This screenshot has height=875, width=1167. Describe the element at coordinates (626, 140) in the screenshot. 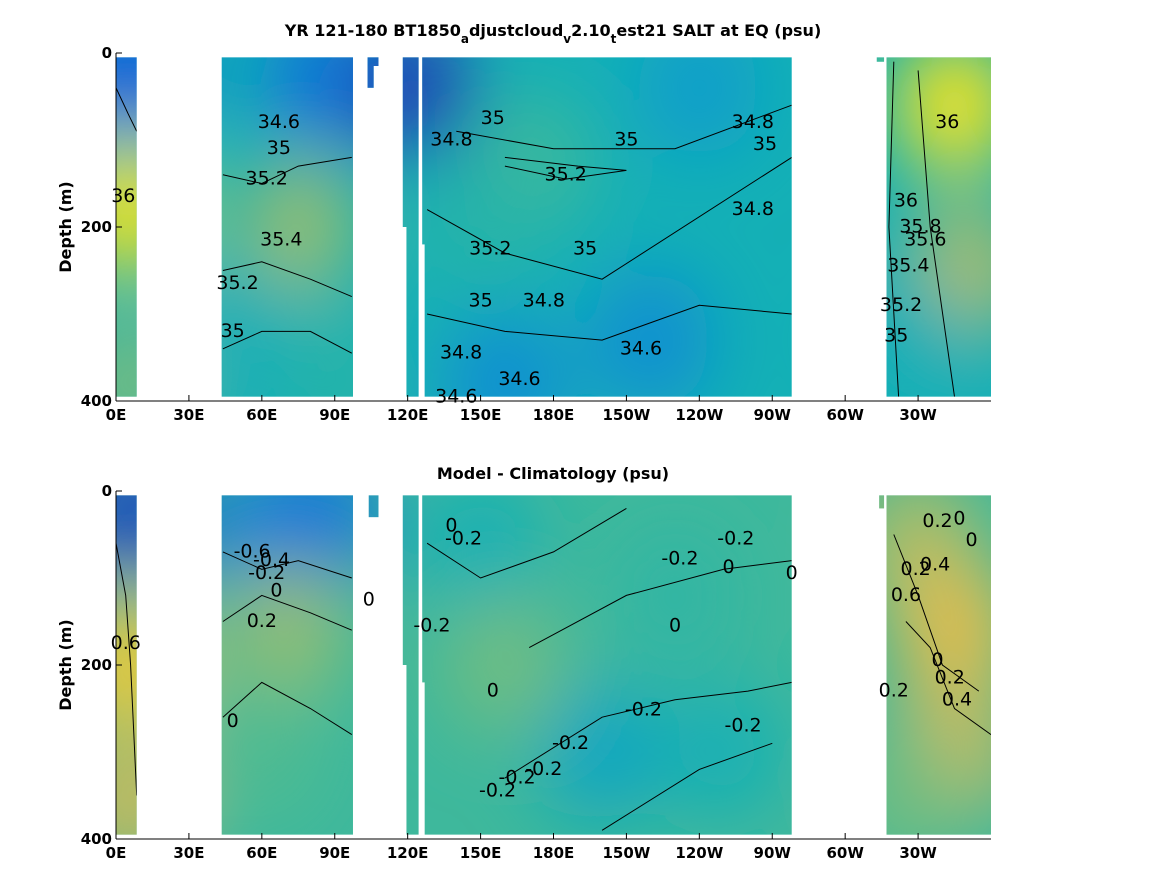

I see `contour-label-9: 35` at that location.